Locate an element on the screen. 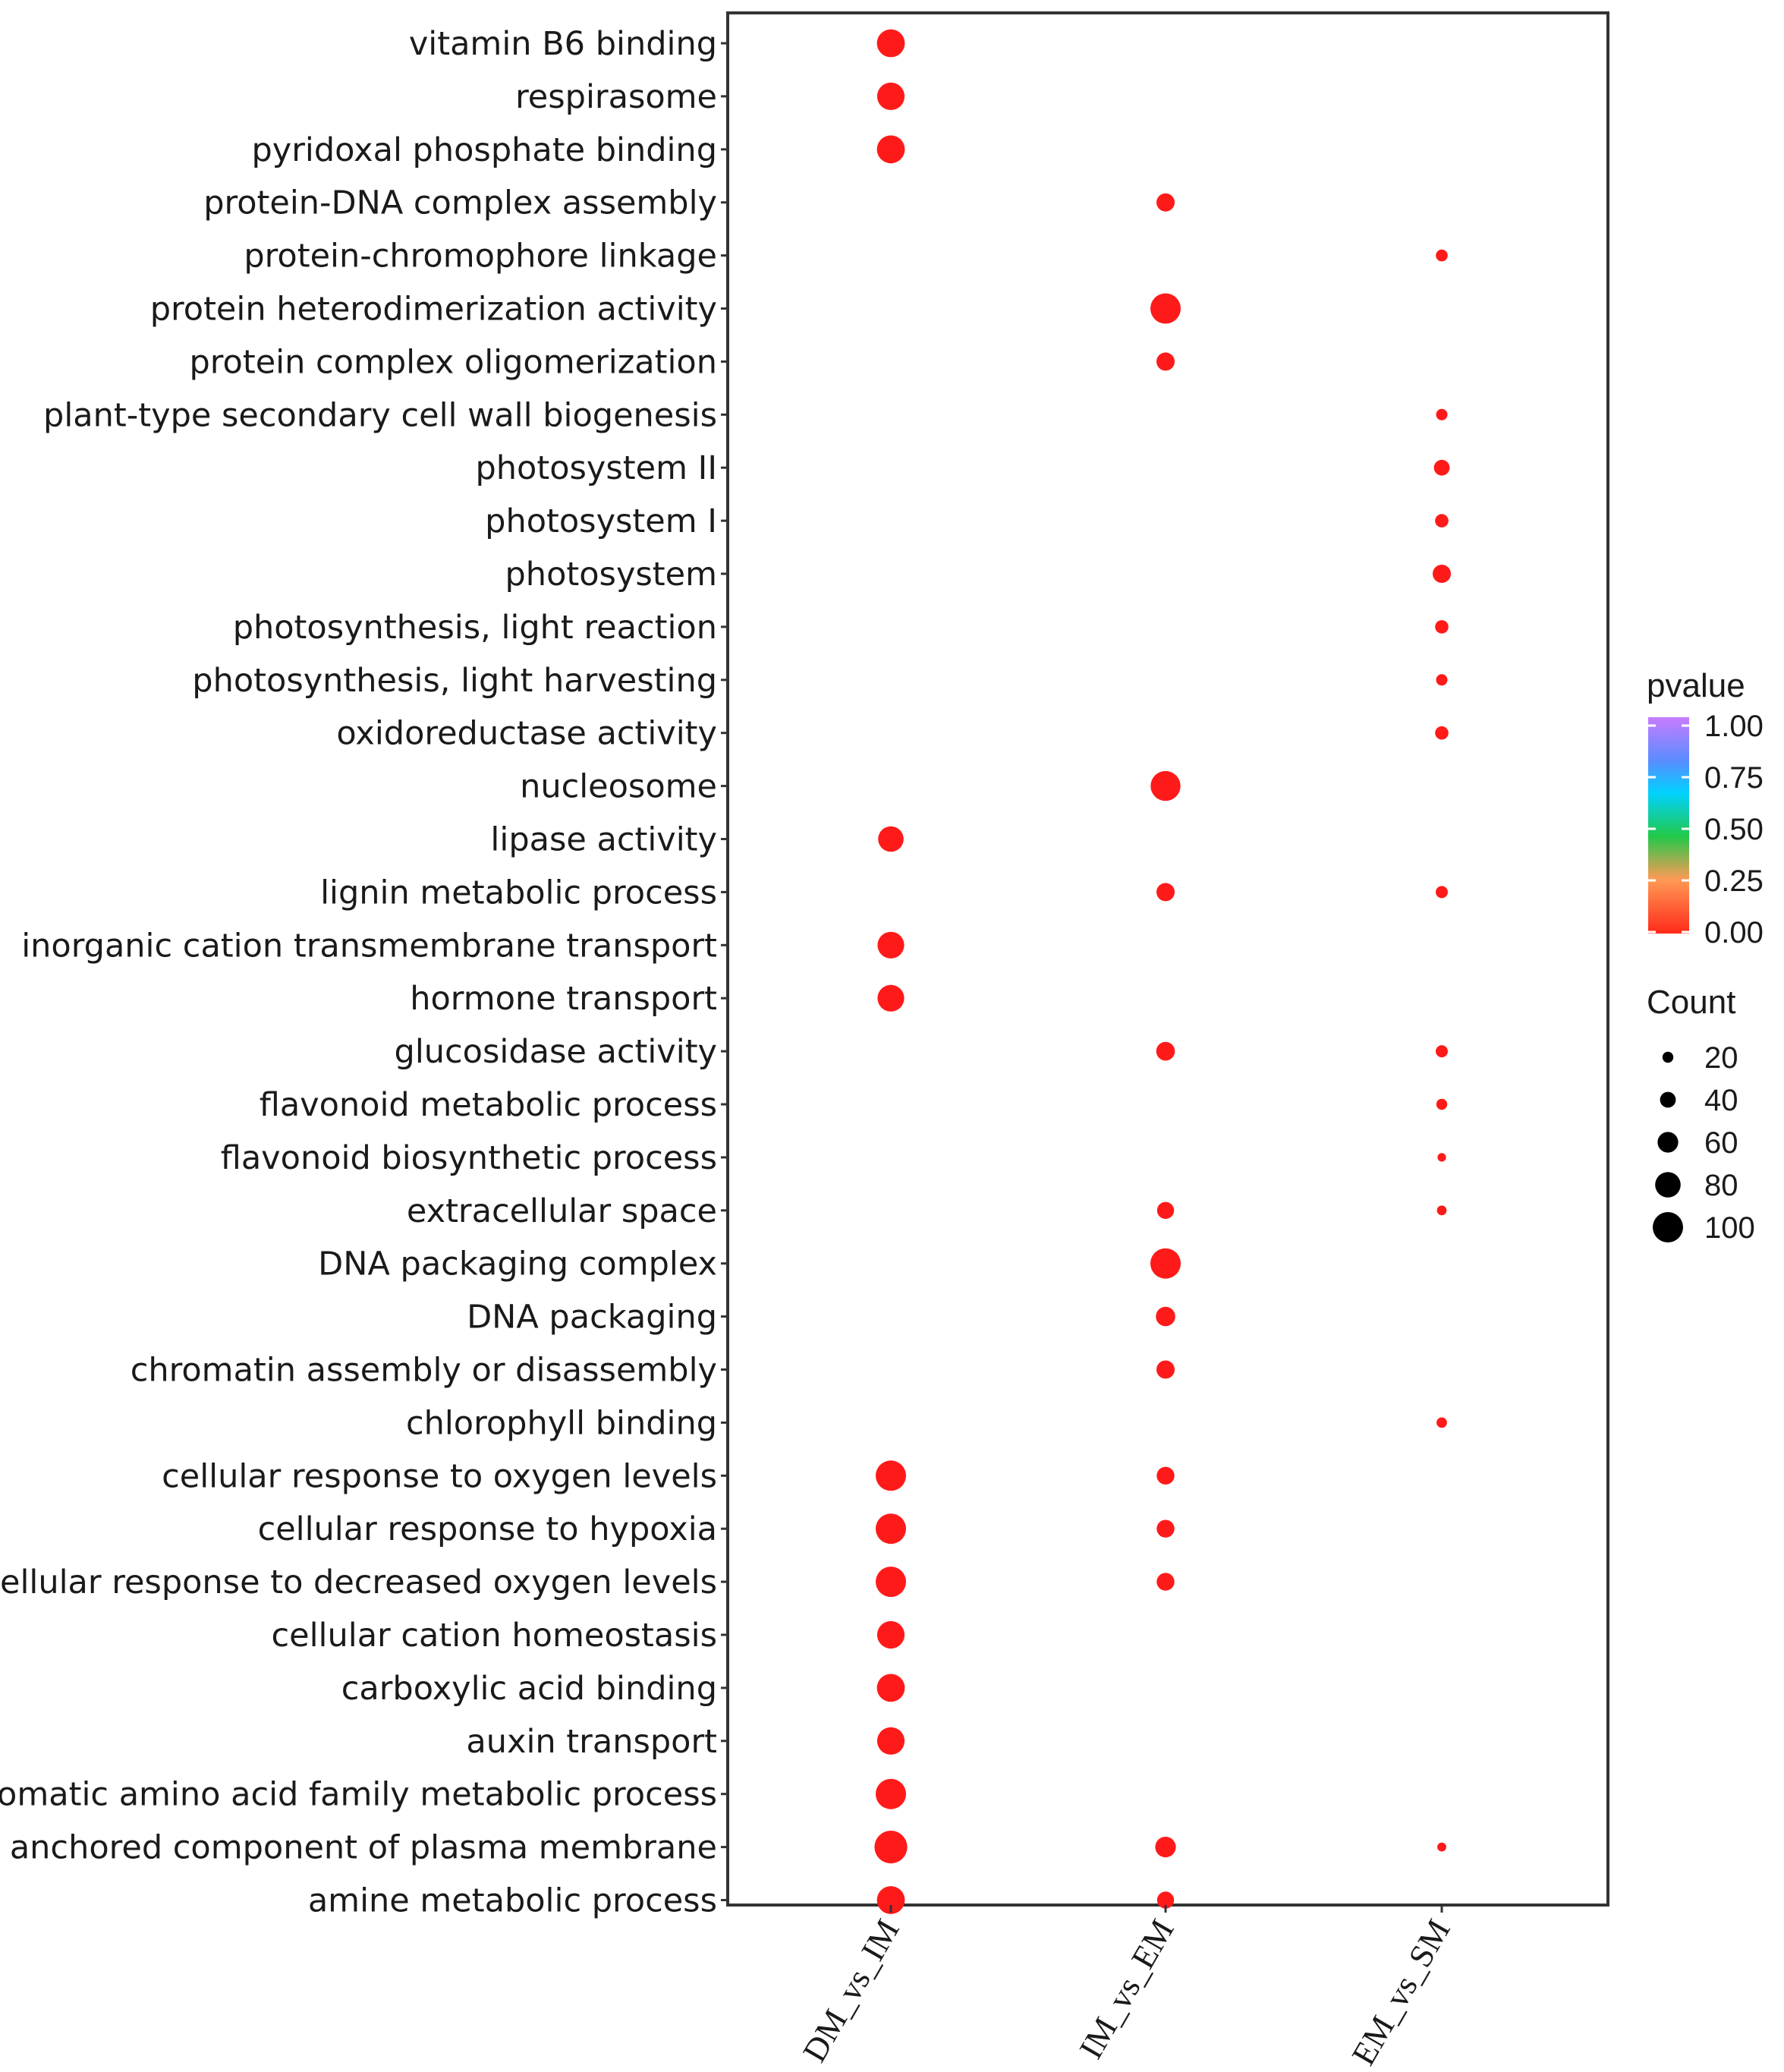  pvalue-colorbar is located at coordinates (1668, 825).